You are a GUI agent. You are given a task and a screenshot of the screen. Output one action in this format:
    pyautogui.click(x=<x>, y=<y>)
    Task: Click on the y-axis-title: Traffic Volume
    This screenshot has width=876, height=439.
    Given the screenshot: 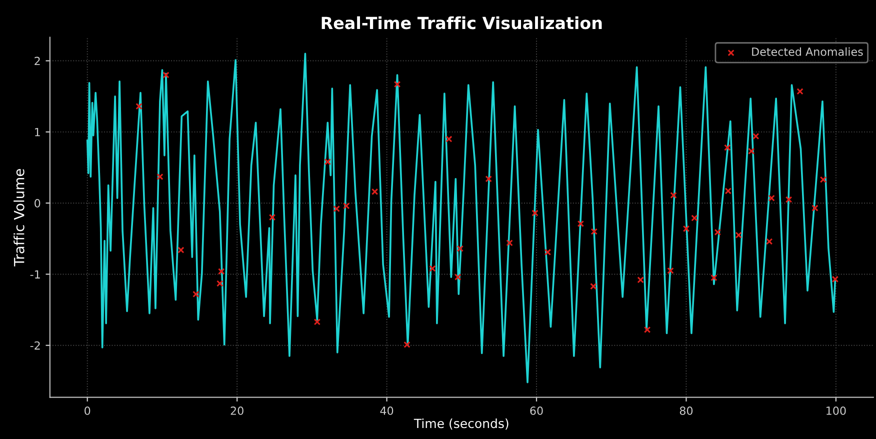 What is the action you would take?
    pyautogui.click(x=19, y=217)
    